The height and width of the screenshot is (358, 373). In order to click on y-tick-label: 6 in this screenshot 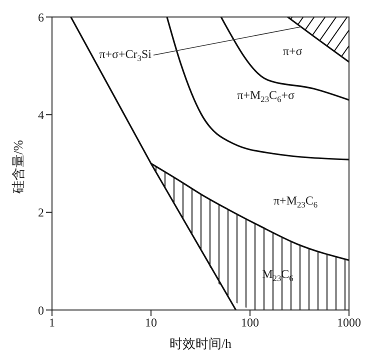, I will do `click(41, 17)`.